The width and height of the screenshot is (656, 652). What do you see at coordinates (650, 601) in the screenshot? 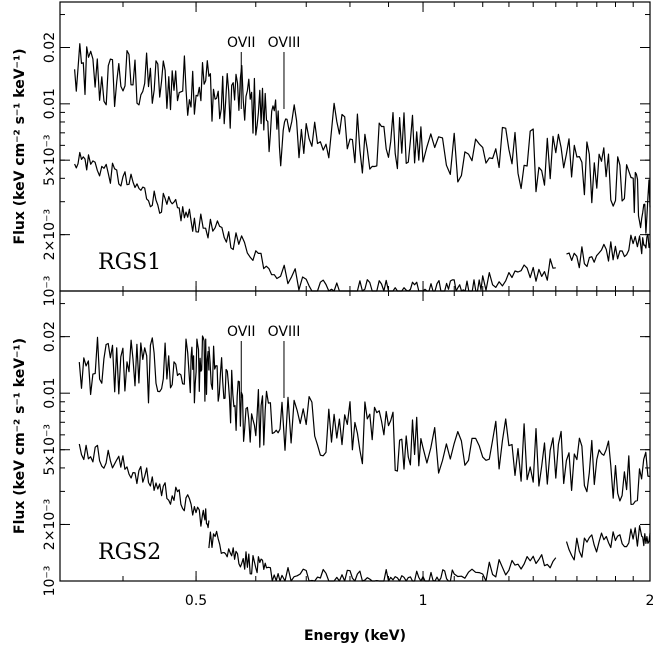
I see `x-tick-label: 2` at bounding box center [650, 601].